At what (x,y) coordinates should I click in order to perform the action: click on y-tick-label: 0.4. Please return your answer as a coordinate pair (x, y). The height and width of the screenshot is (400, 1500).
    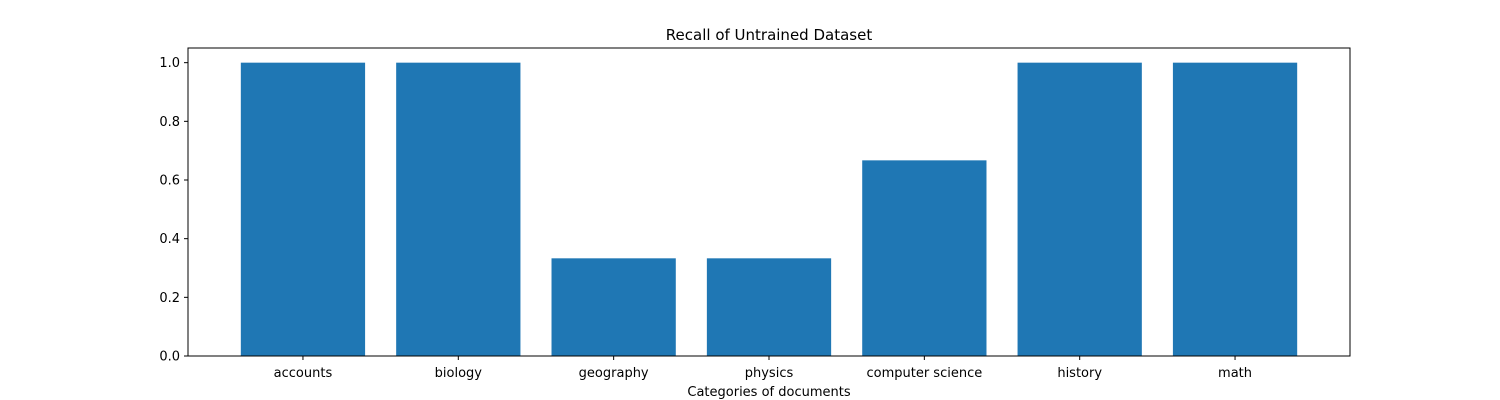
    Looking at the image, I should click on (169, 239).